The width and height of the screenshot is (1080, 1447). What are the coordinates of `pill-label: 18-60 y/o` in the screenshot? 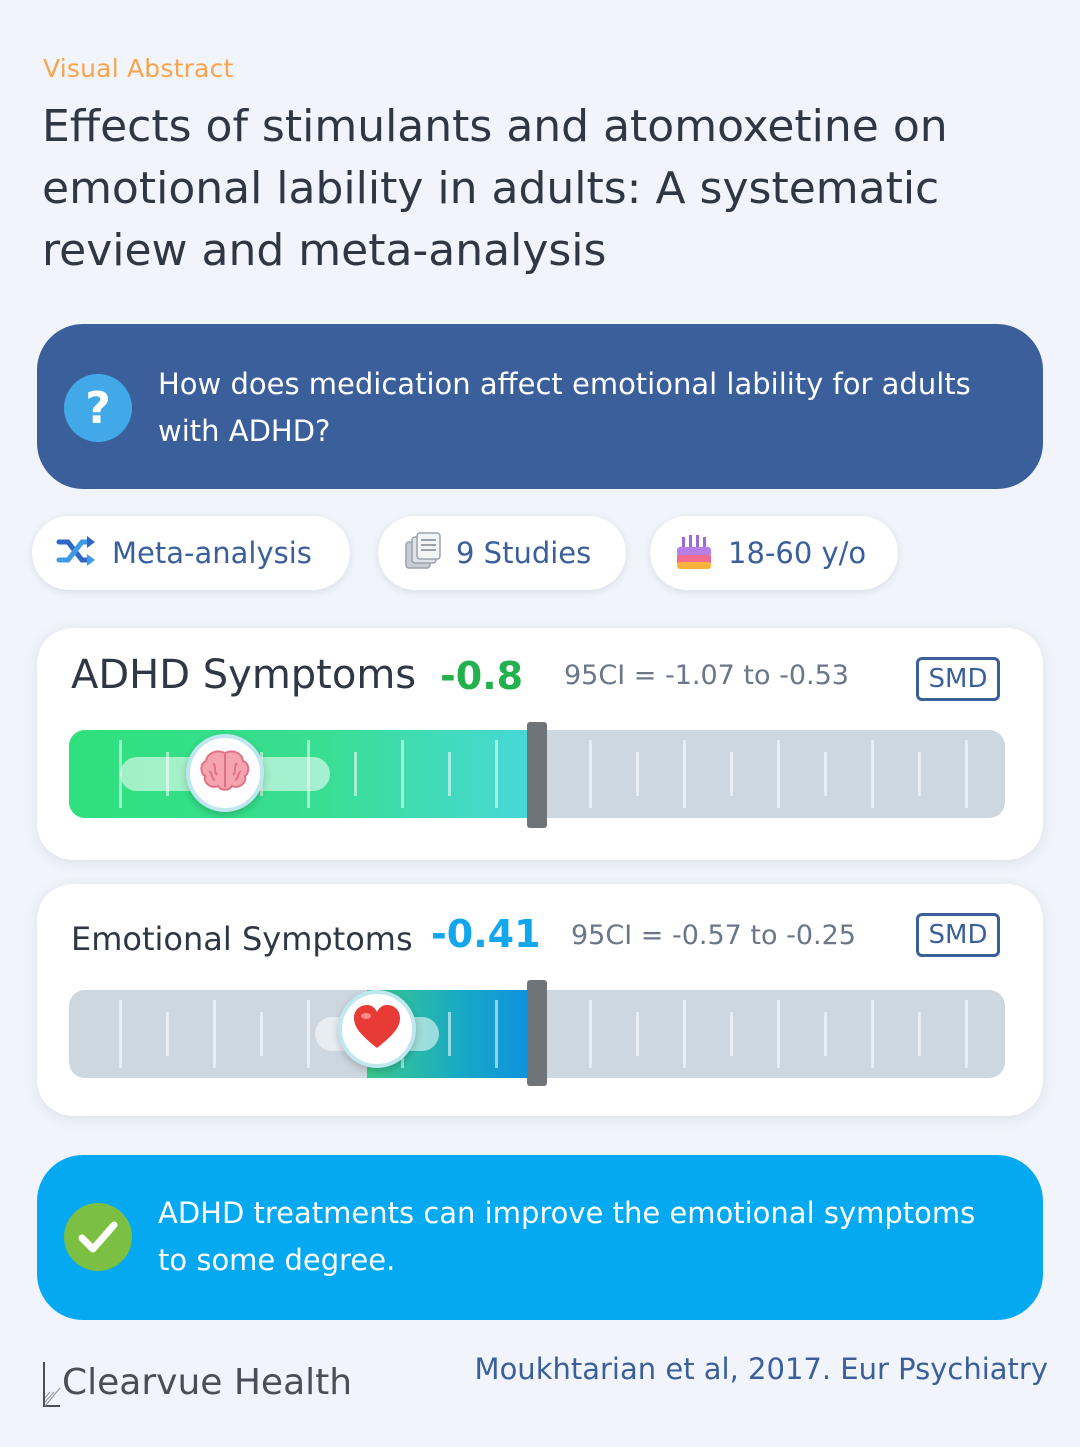 It's located at (797, 553).